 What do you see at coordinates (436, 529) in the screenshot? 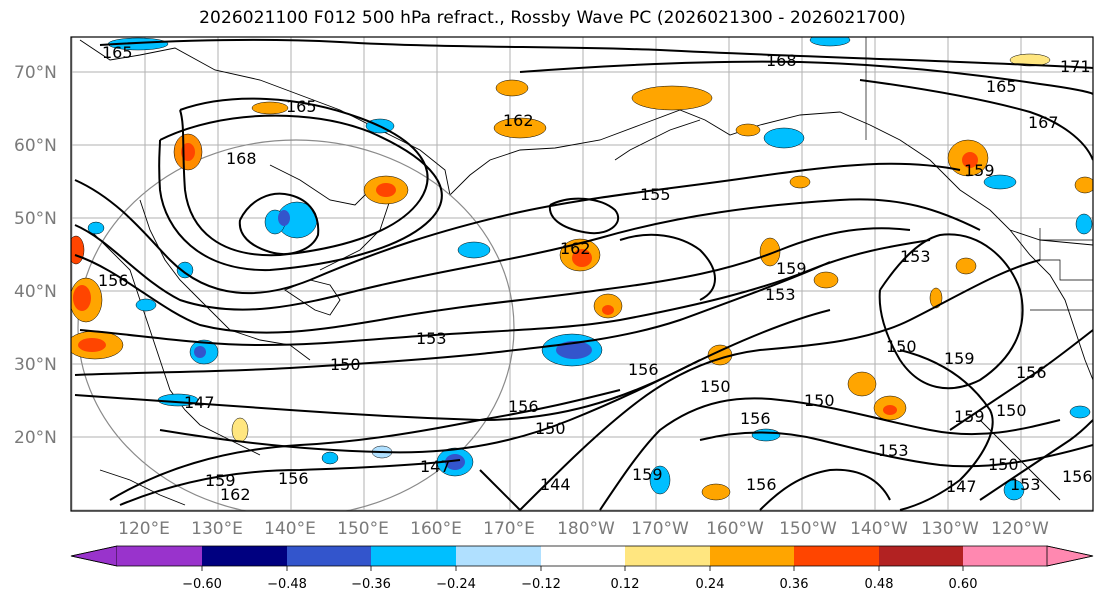
I see `lon-label: 160°E` at bounding box center [436, 529].